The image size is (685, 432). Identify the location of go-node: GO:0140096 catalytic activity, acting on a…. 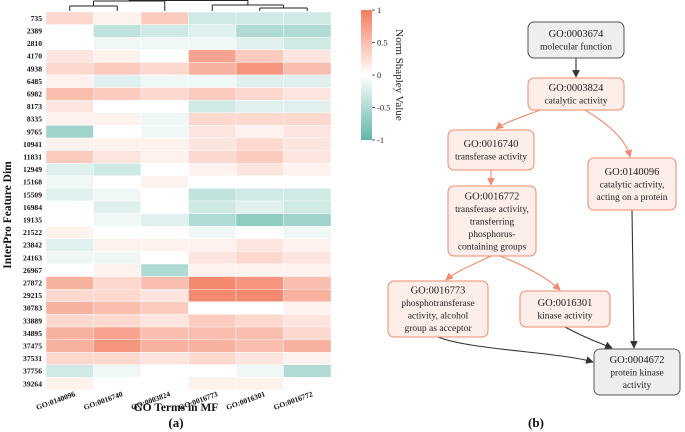
(632, 184).